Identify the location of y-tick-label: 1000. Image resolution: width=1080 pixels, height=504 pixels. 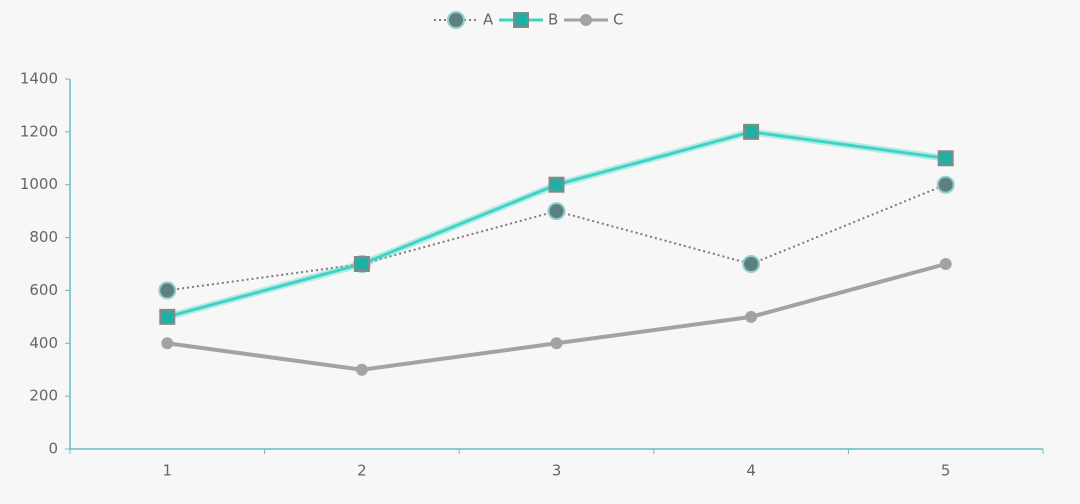
(39, 184).